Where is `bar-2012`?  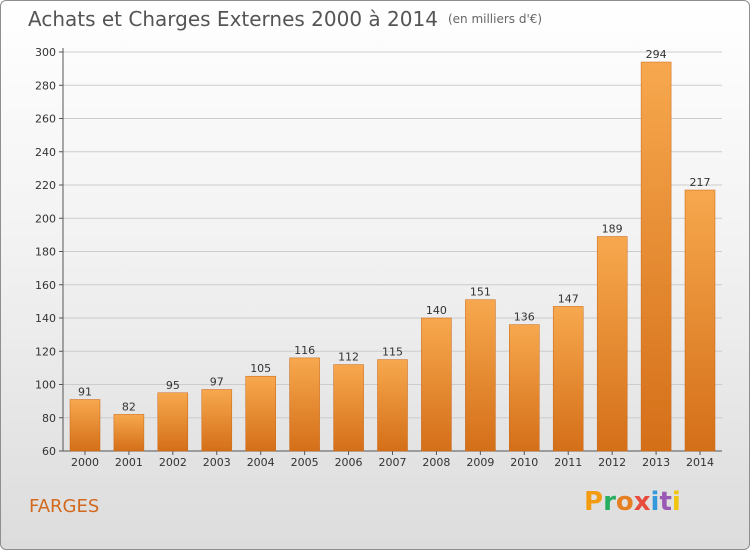 bar-2012 is located at coordinates (612, 344).